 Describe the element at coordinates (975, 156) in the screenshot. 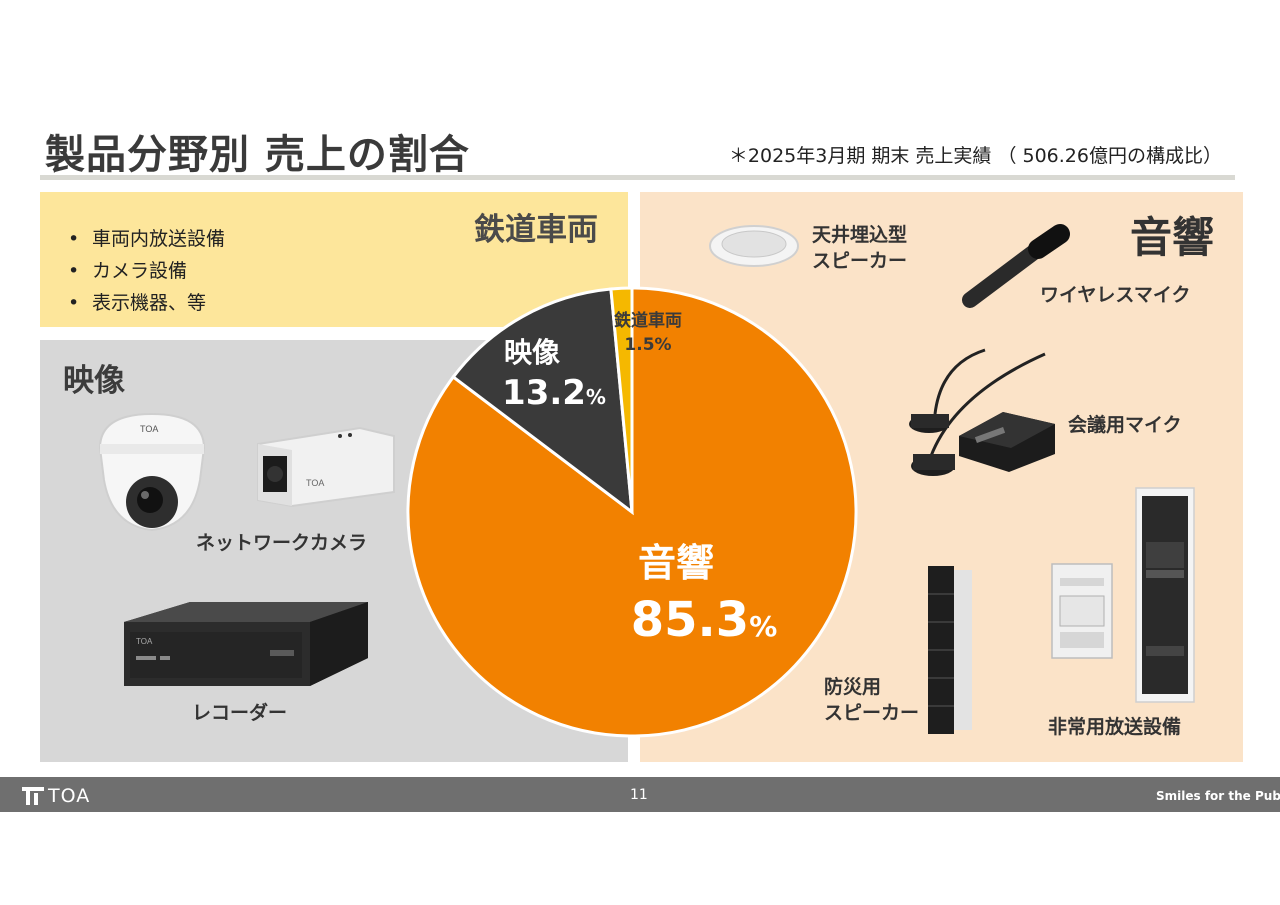

I see `sales-note: ＊2025年3月期 期末 売上実績 （ 506.26億円の構成比）` at that location.